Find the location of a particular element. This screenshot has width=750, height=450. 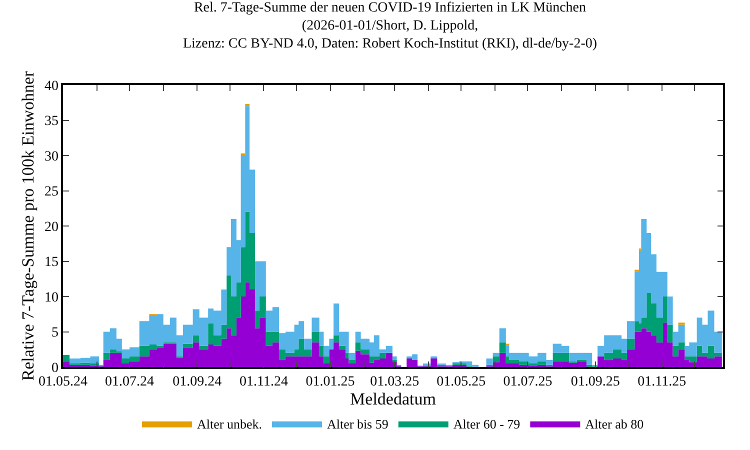

chart-title: Rel. 7-Tage-Summe der neuen COVID-19 Infizierten in LK München (2026-01-01/Short, D. Lippold, Lizenz: CC BY-ND 4.0, Daten: Robert Koch-Institut (RKI), dl-de/by-2-0) is located at coordinates (390, 26).